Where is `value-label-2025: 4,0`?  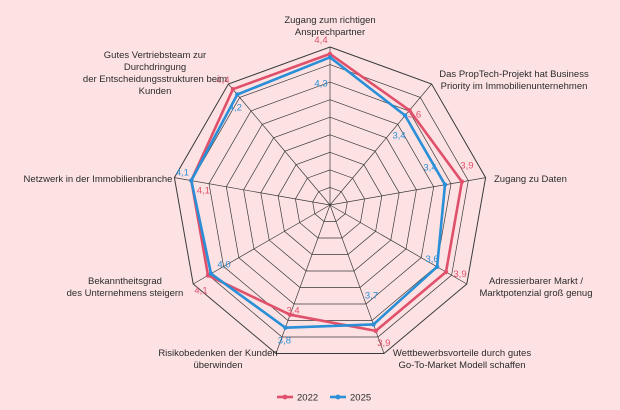
value-label-2025: 4,0 is located at coordinates (223, 265).